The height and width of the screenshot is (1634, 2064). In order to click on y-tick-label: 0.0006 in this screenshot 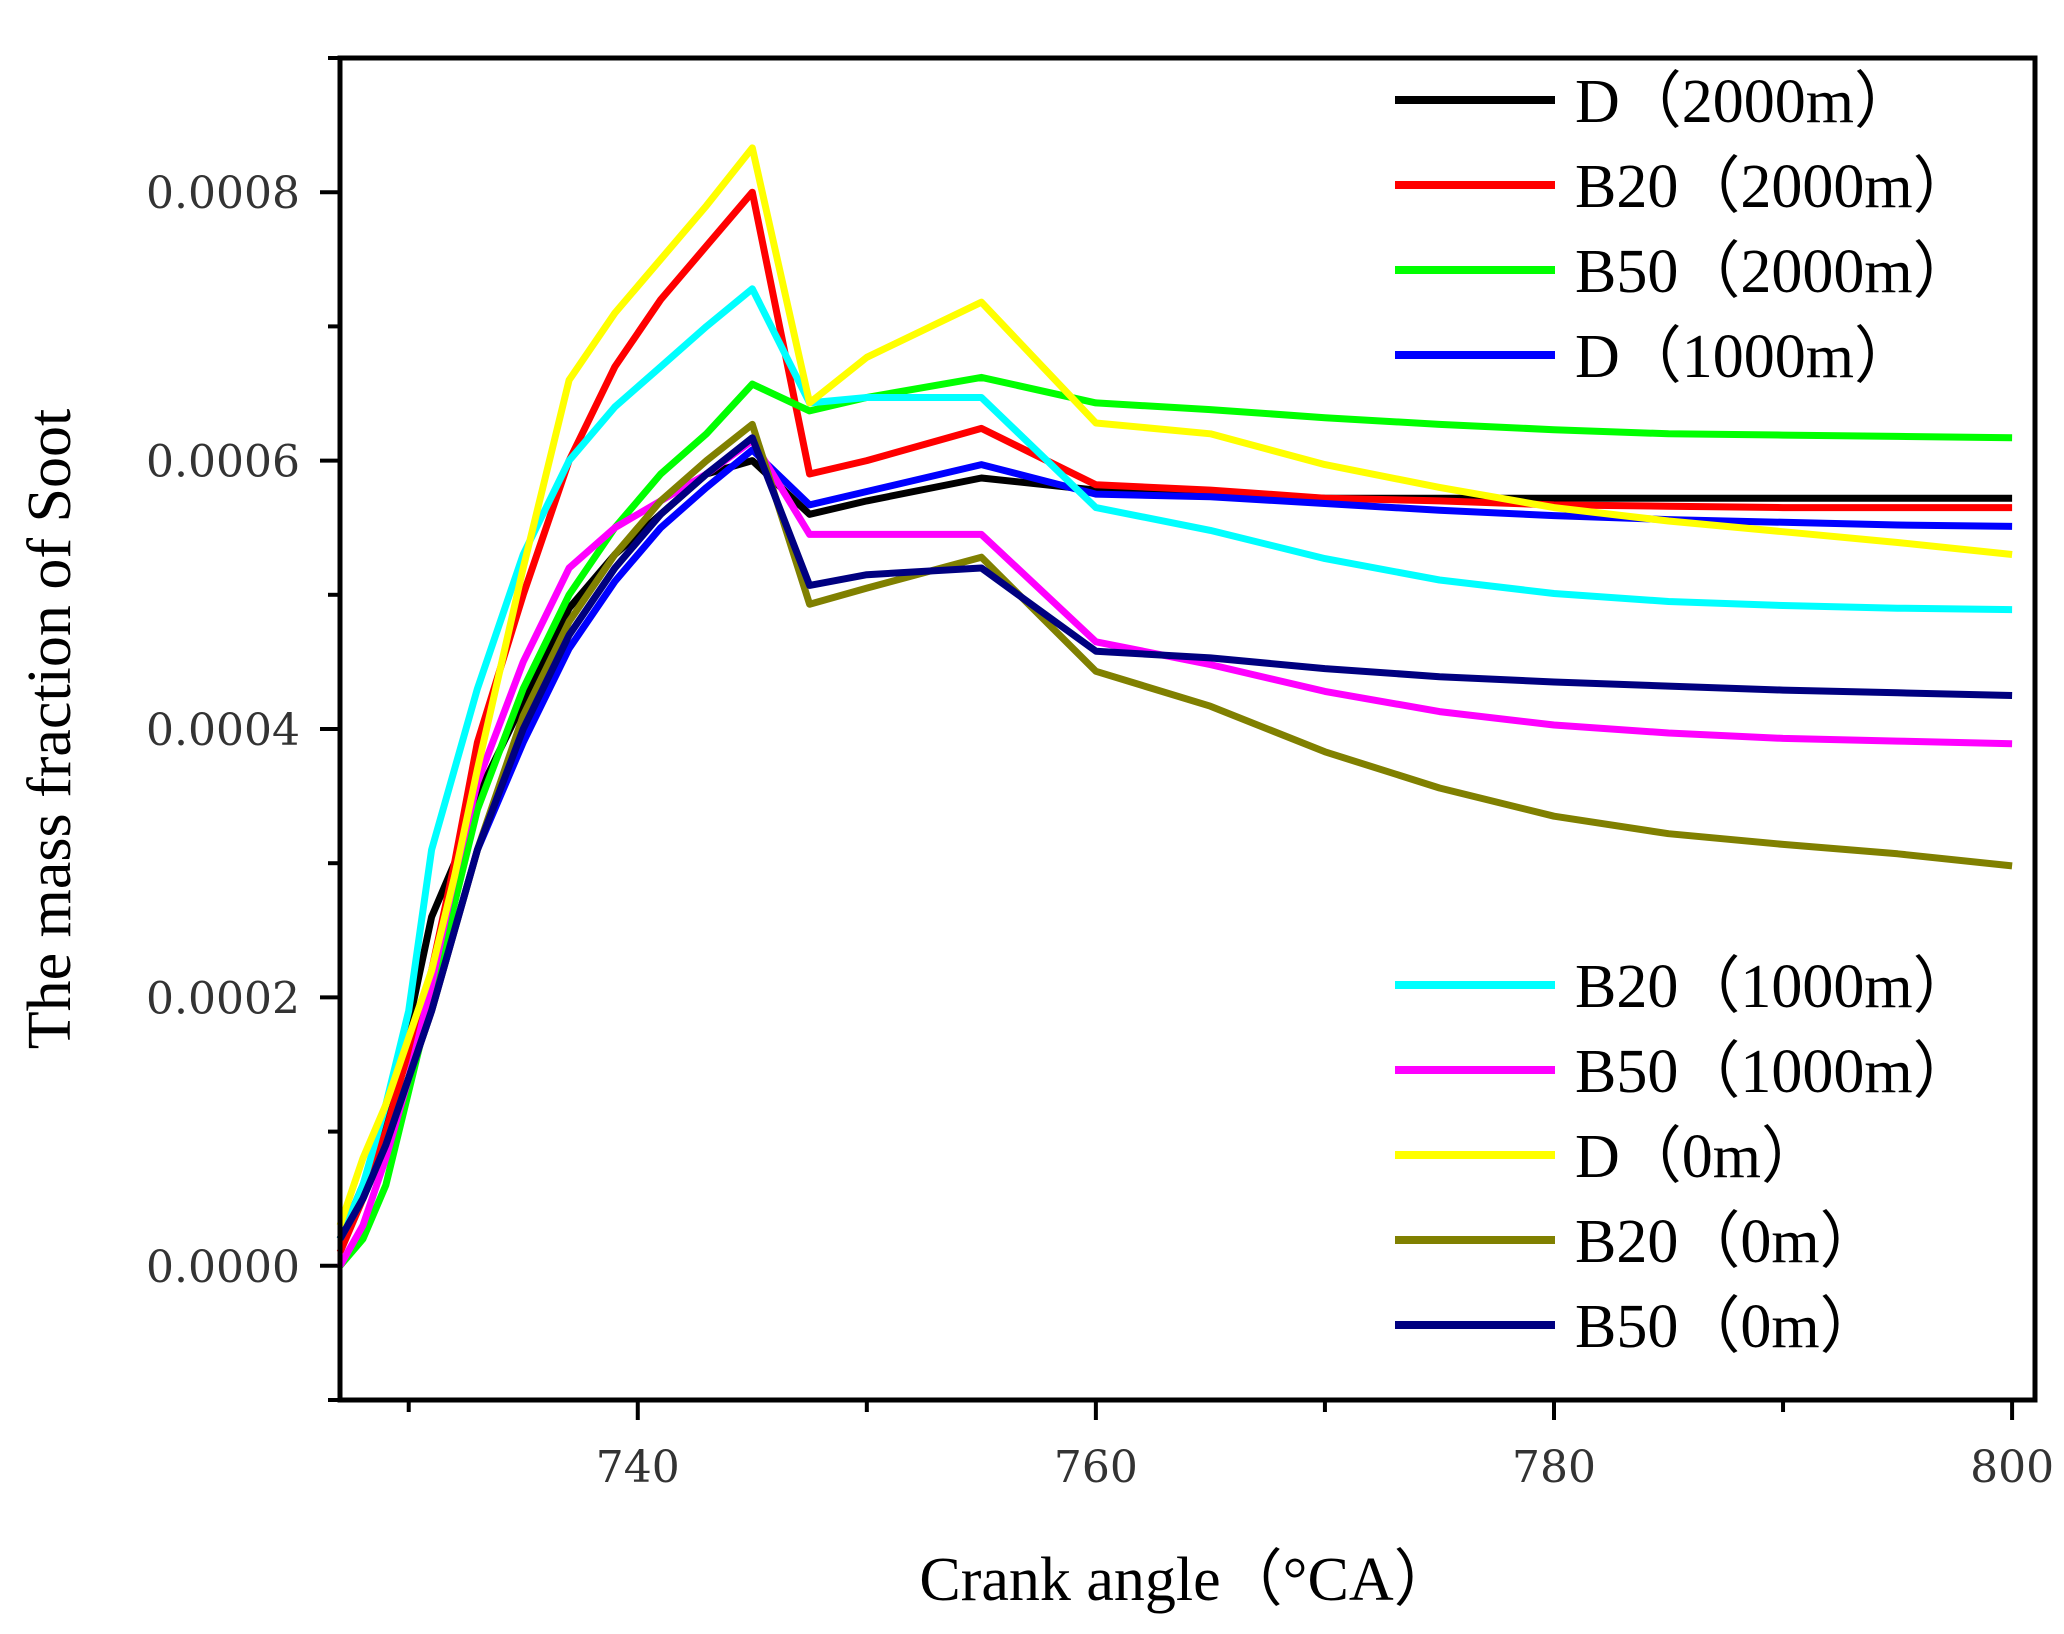, I will do `click(223, 462)`.